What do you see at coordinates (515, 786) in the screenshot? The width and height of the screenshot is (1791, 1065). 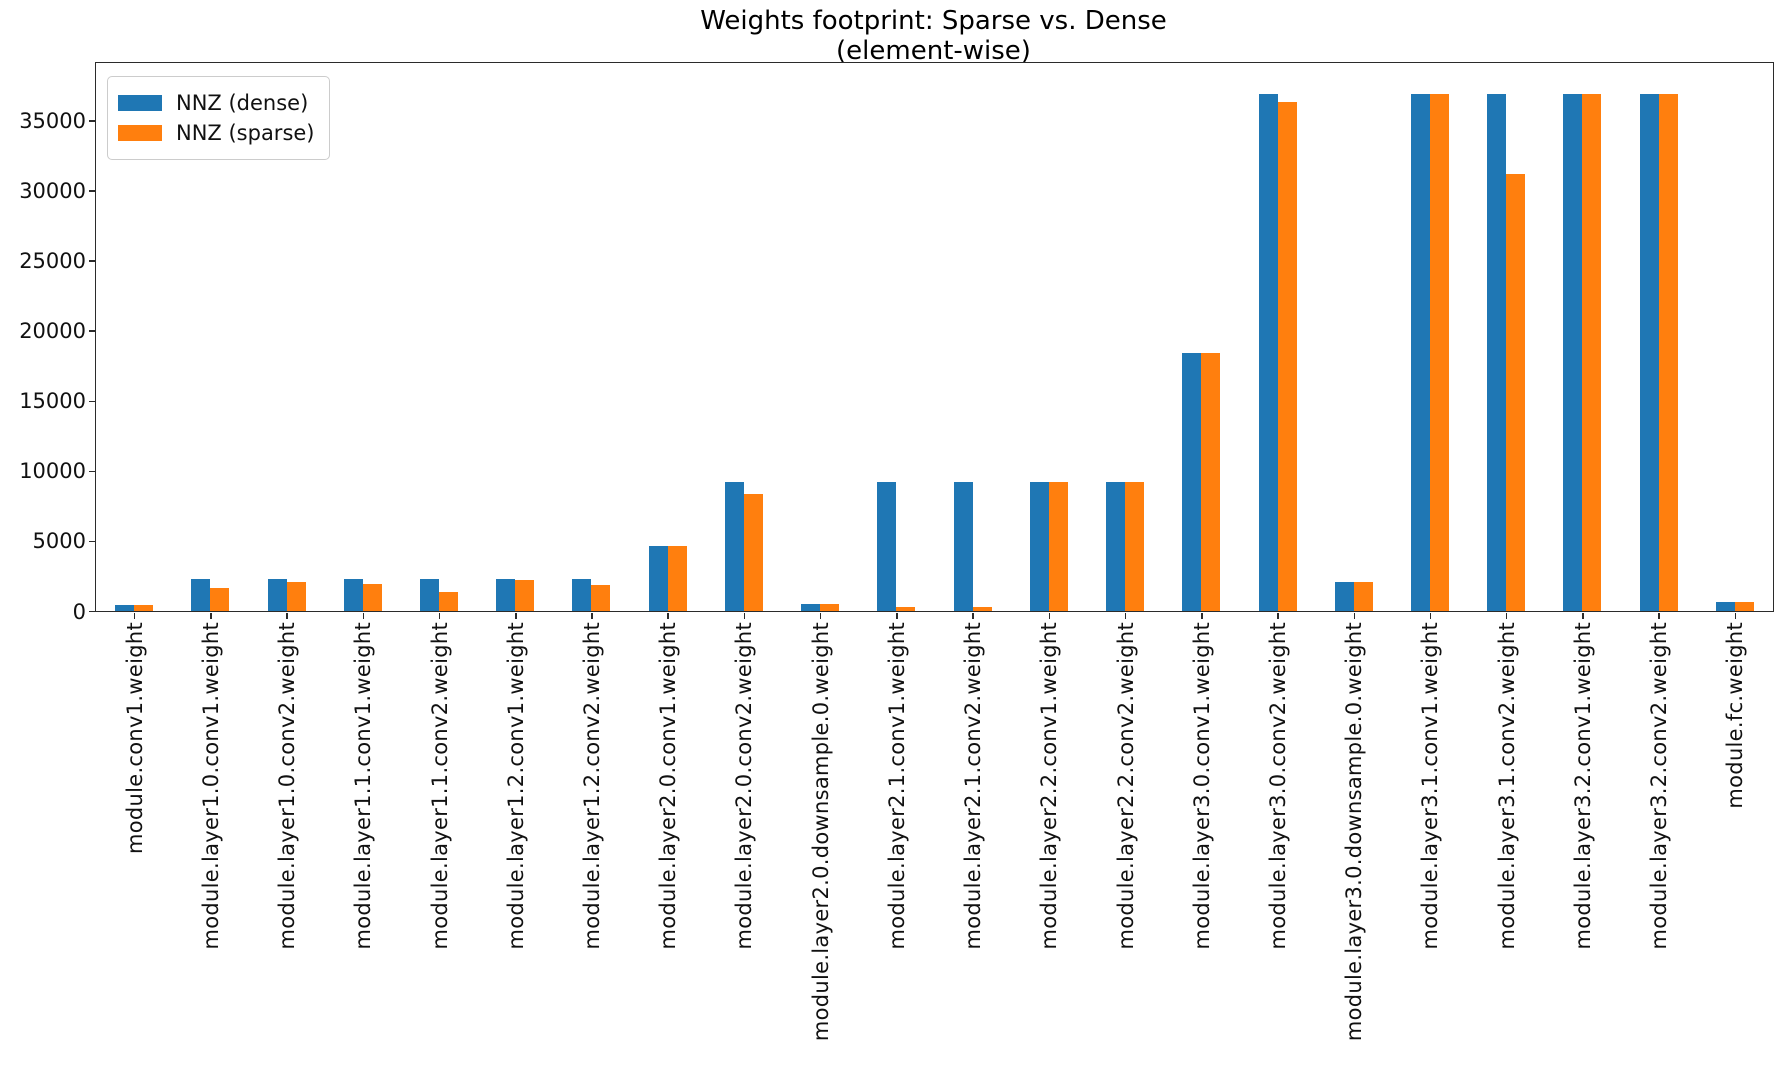 I see `x-tick-label: module.layer1.2.conv1.weight` at bounding box center [515, 786].